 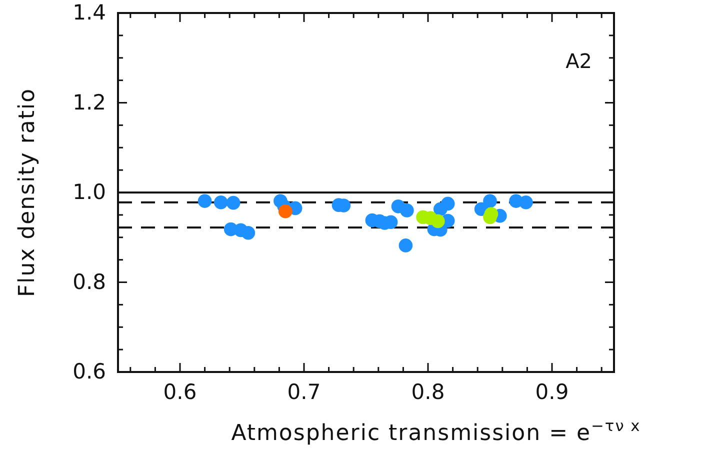 What do you see at coordinates (89, 102) in the screenshot?
I see `y-tick-label: 1.2` at bounding box center [89, 102].